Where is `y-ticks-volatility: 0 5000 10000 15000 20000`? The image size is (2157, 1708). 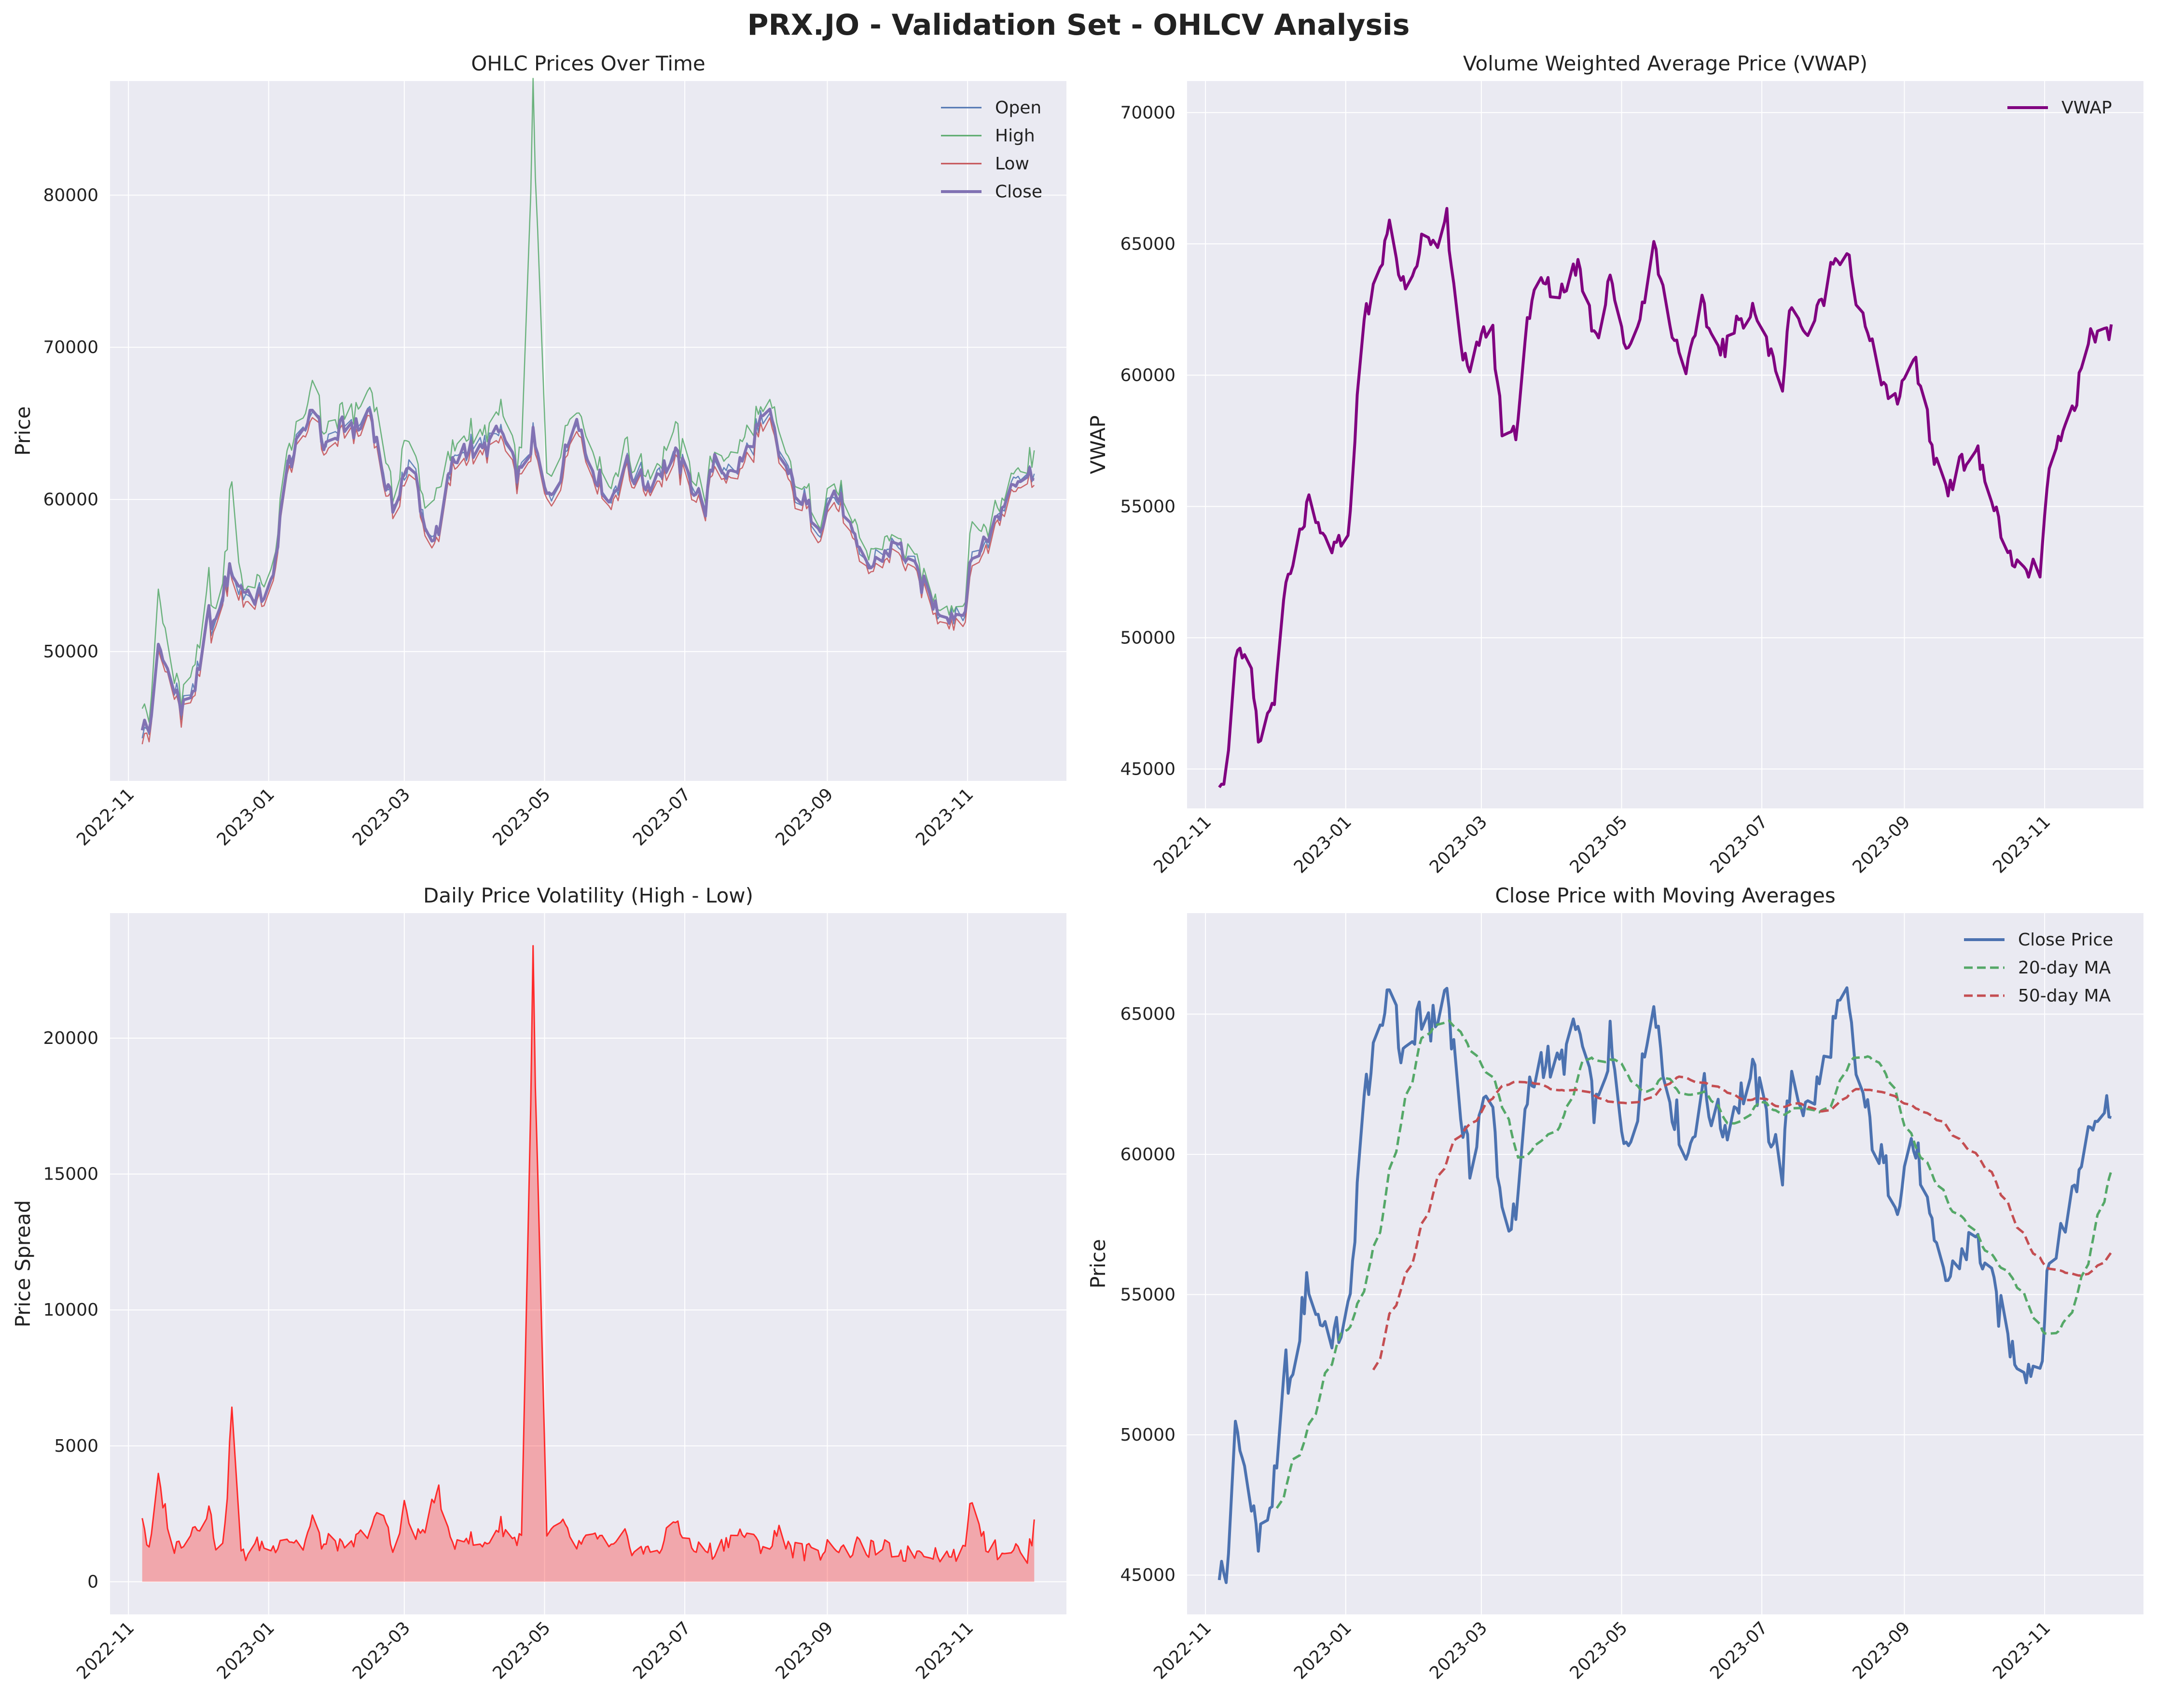 y-ticks-volatility: 0 5000 10000 15000 20000 is located at coordinates (70, 1310).